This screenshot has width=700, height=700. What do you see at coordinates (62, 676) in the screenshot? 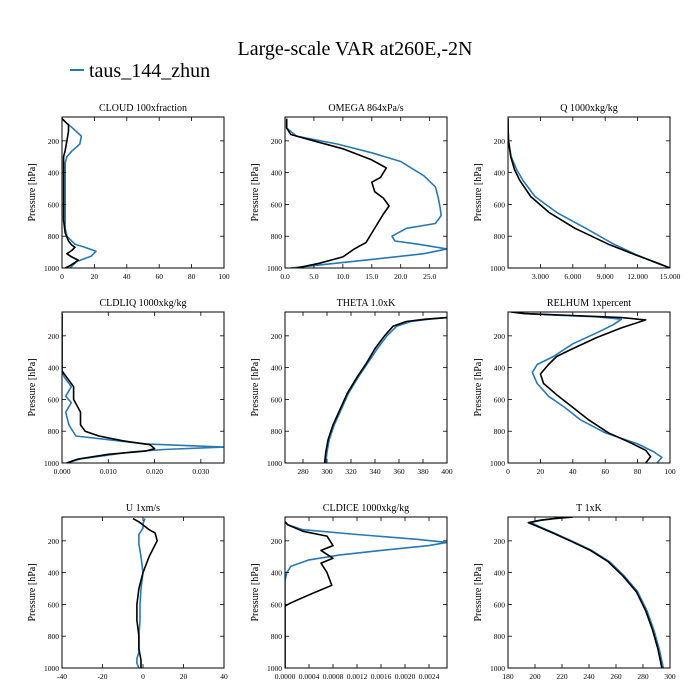
I see `x-tick-label: -40` at bounding box center [62, 676].